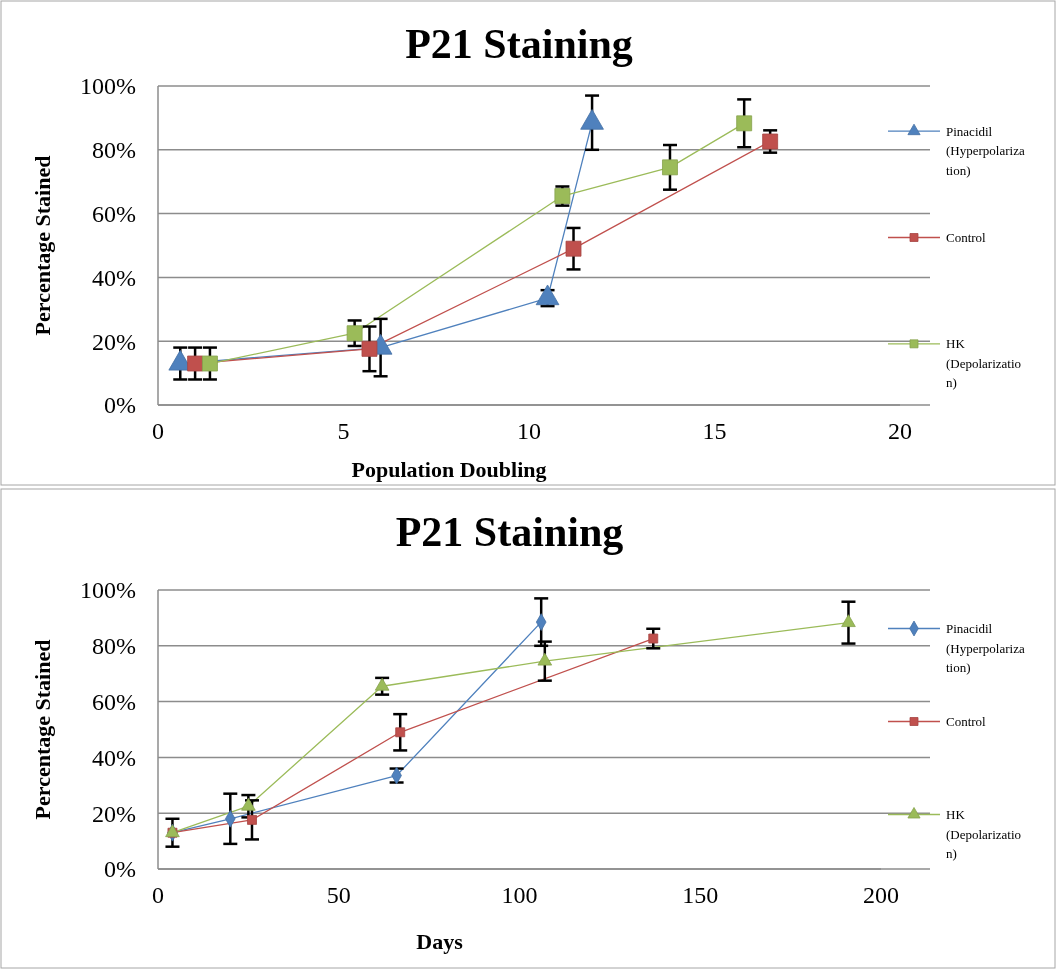 The width and height of the screenshot is (1057, 969). I want to click on x-tick-label: 200, so click(881, 895).